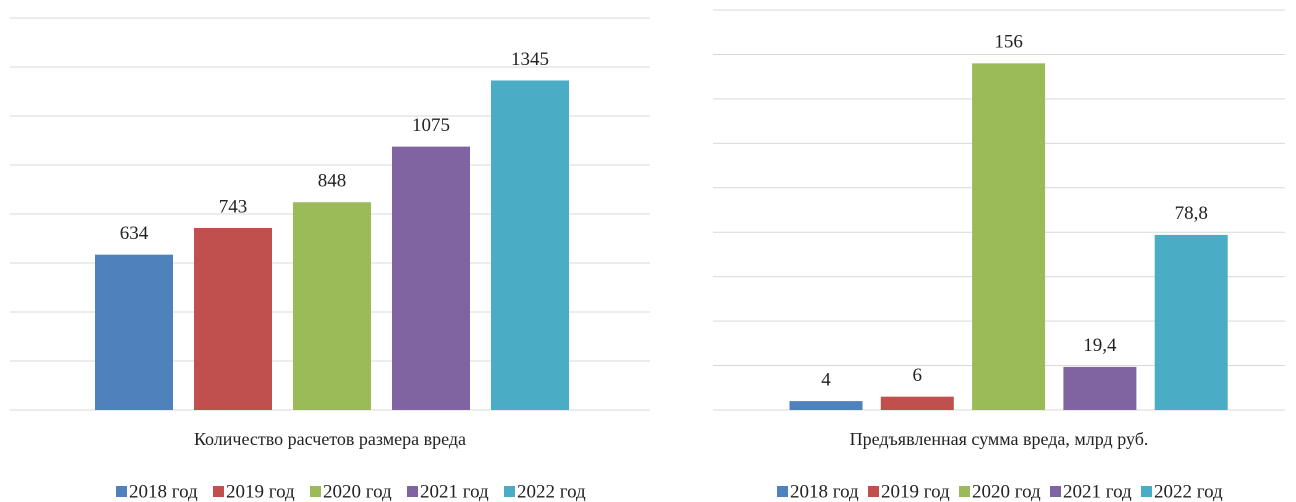 Image resolution: width=1296 pixels, height=502 pixels. Describe the element at coordinates (233, 206) in the screenshot. I see `data-label: 743` at that location.